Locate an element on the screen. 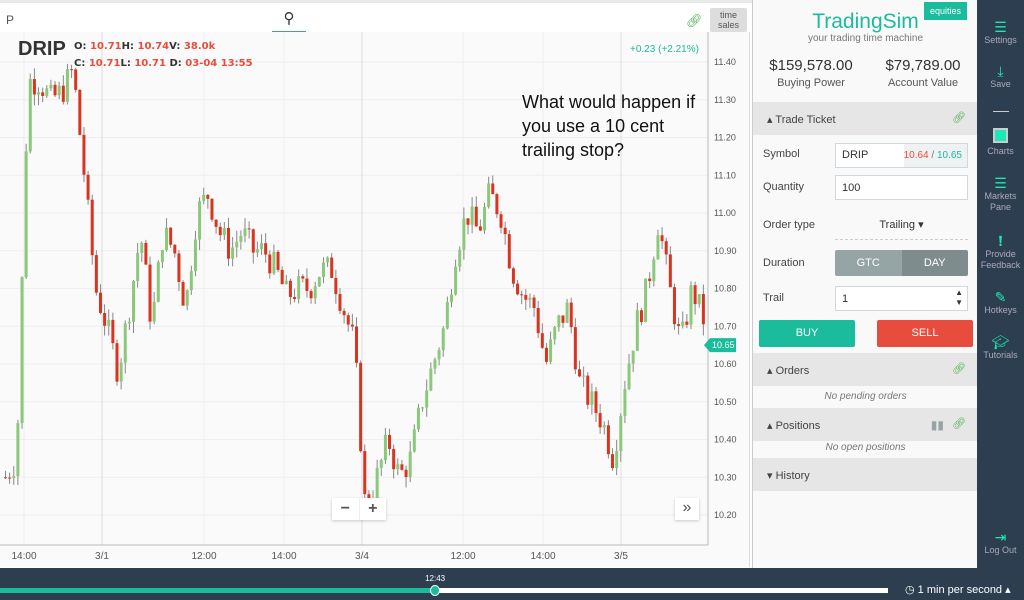 The image size is (1024, 600). order-type-dropdown: Trailing ▾ is located at coordinates (901, 226).